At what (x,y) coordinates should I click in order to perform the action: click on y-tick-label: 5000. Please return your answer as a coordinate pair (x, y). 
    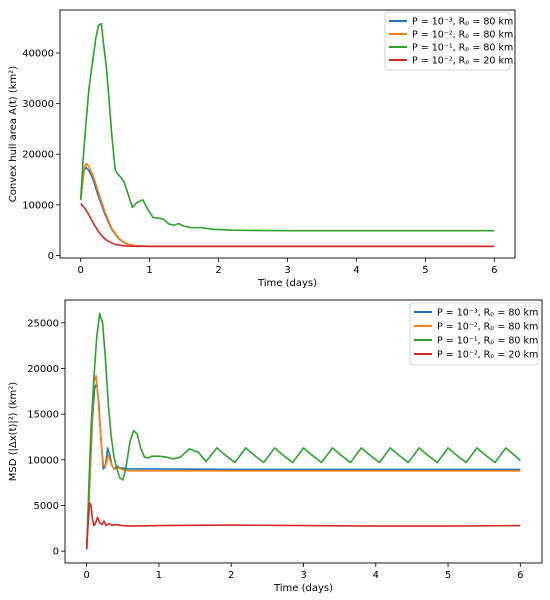
    Looking at the image, I should click on (46, 506).